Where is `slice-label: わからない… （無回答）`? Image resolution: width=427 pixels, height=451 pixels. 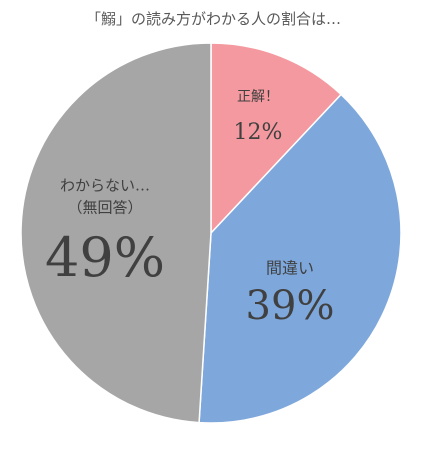 slice-label: わからない… （無回答） is located at coordinates (105, 196).